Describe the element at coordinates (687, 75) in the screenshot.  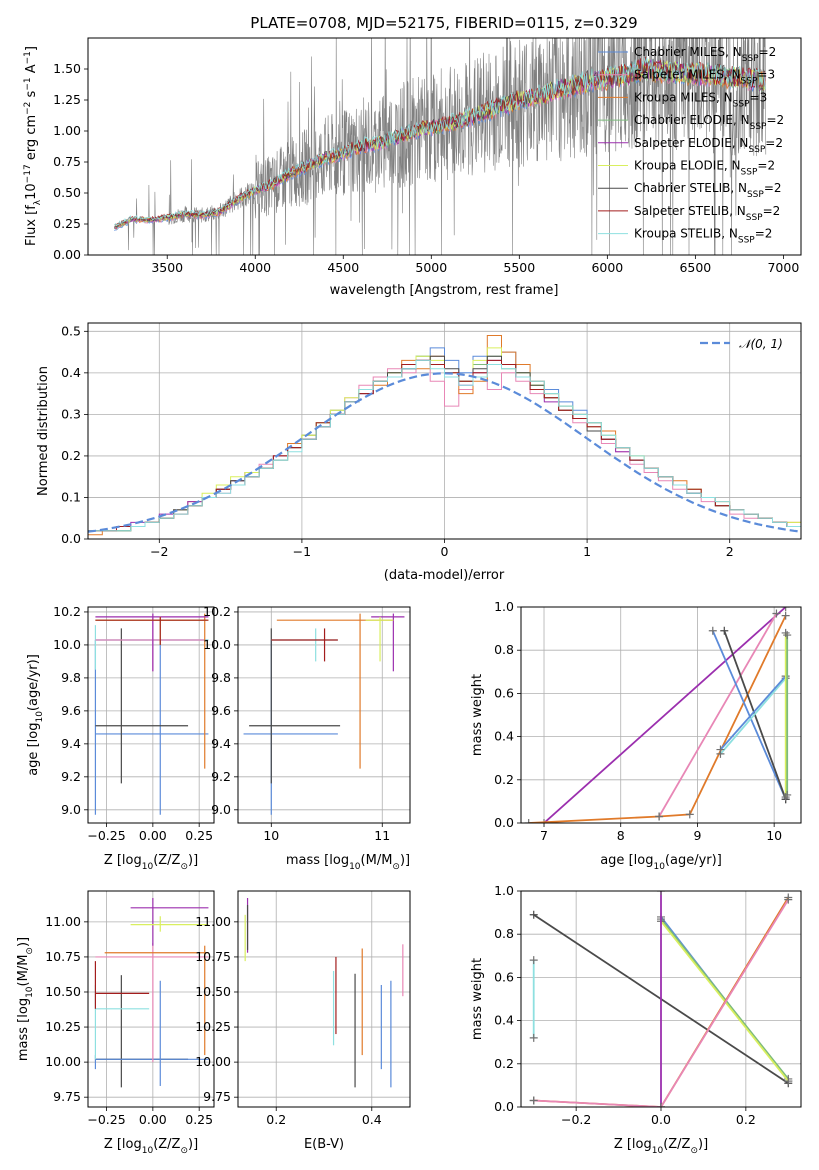
I see `legend-label-part: Salpeter MILES, N` at that location.